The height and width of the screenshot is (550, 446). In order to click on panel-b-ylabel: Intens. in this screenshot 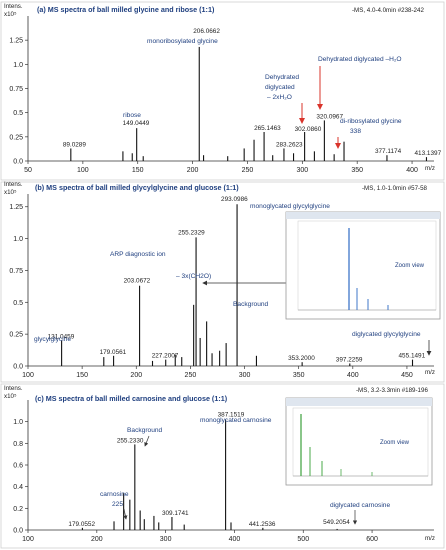, I will do `click(13, 184)`.